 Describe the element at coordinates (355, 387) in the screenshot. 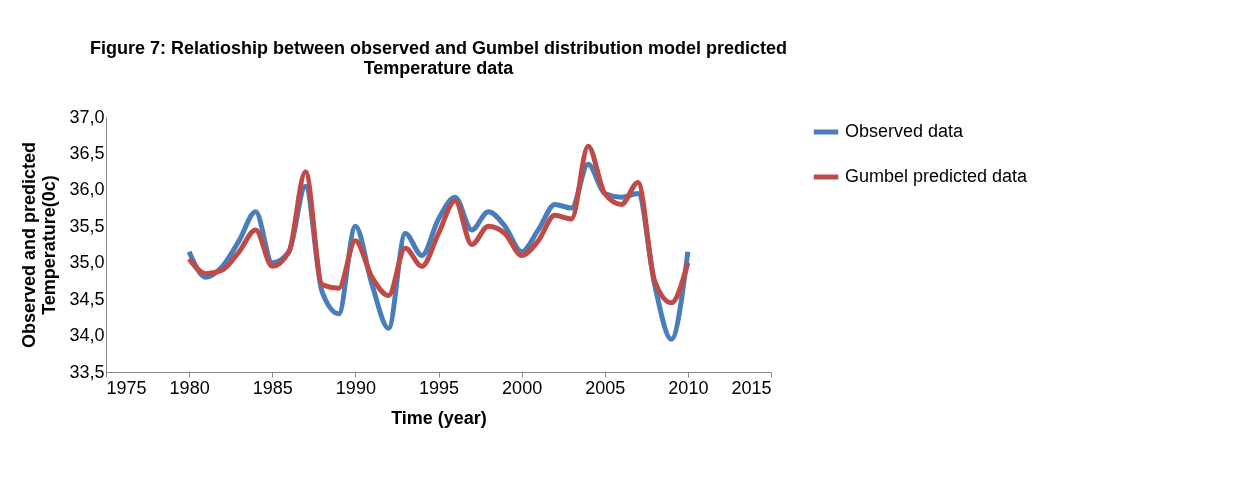

I see `x-tick-label: 1990` at that location.